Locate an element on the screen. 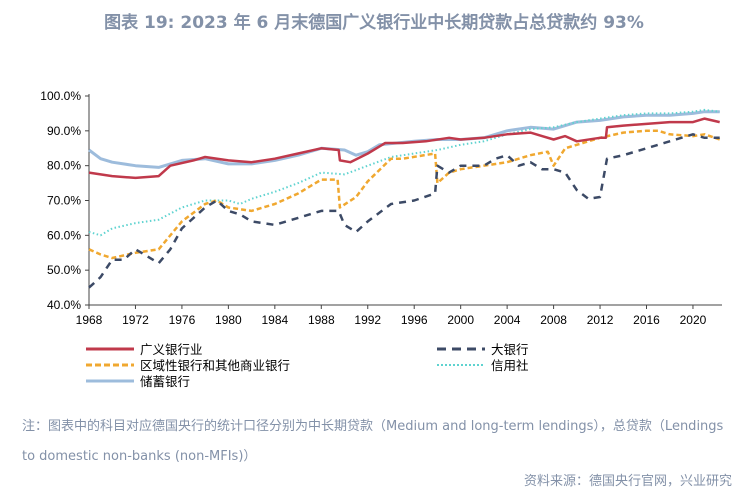  legend-label: 大银行 is located at coordinates (510, 349).